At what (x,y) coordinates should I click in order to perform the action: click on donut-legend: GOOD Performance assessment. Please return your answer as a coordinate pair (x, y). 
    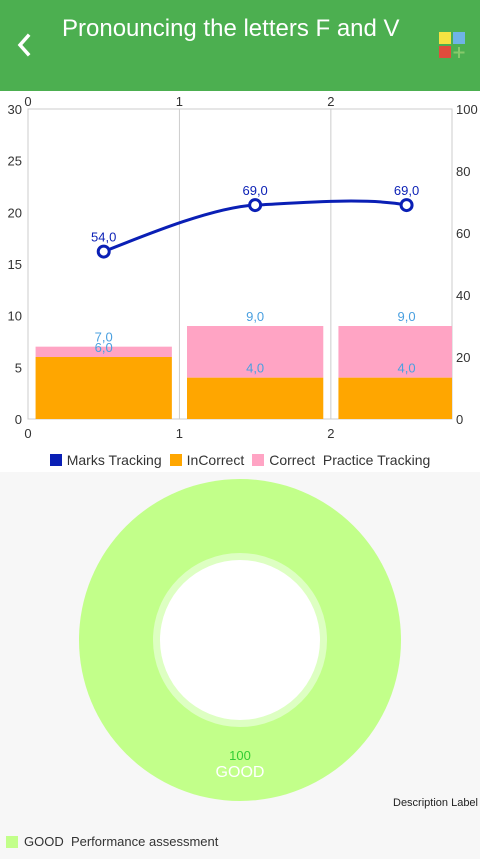
    Looking at the image, I should click on (112, 841).